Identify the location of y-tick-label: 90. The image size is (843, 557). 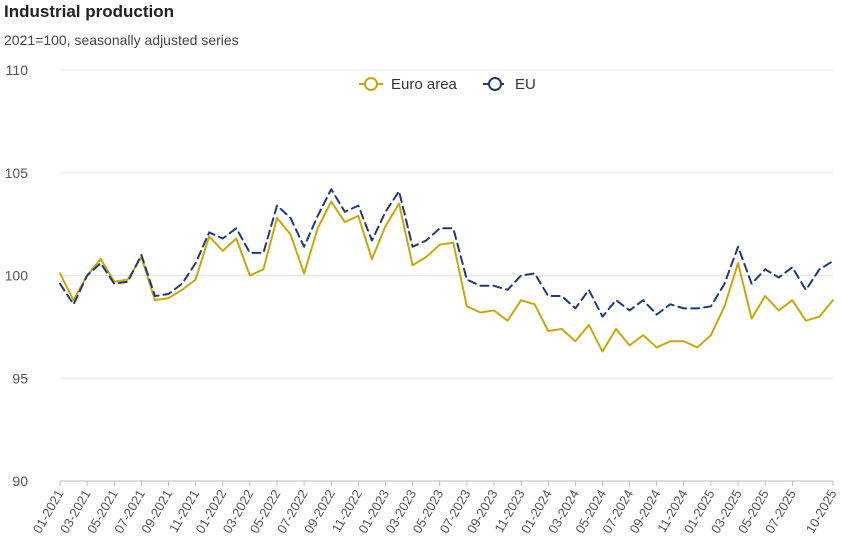
(20, 481).